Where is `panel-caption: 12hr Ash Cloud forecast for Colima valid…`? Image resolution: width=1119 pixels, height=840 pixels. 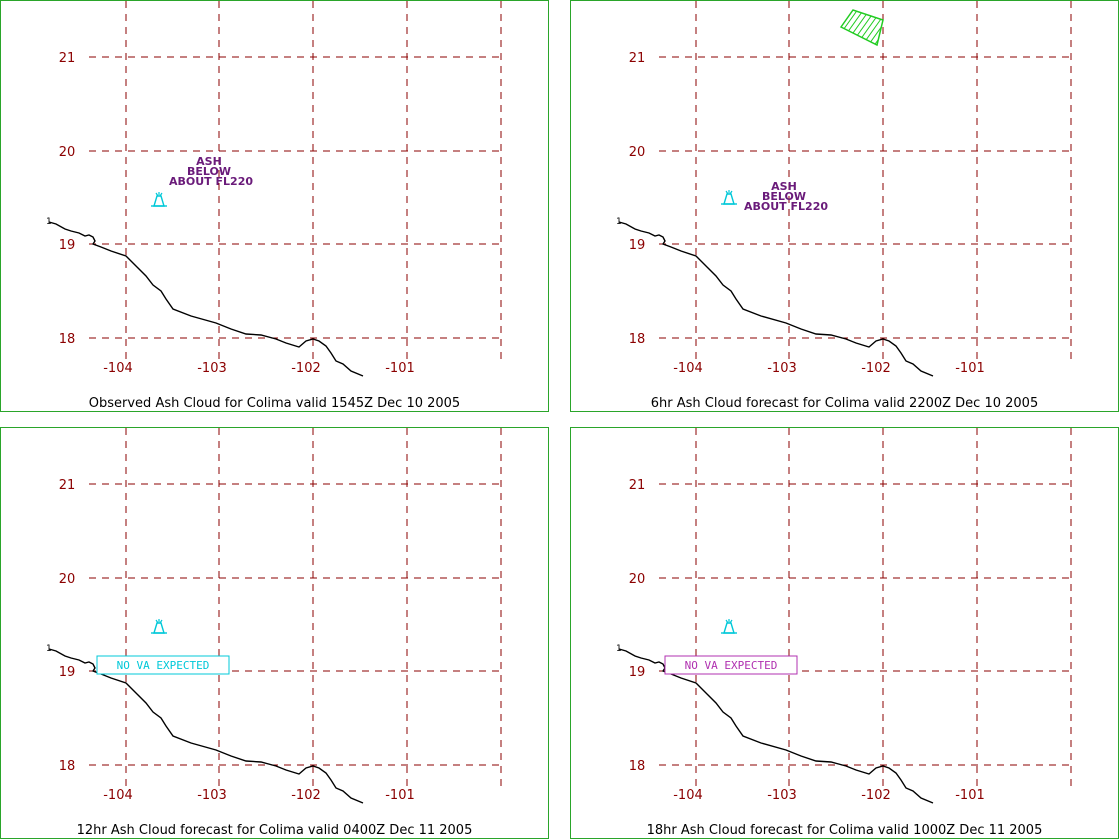 panel-caption: 12hr Ash Cloud forecast for Colima valid… is located at coordinates (274, 830).